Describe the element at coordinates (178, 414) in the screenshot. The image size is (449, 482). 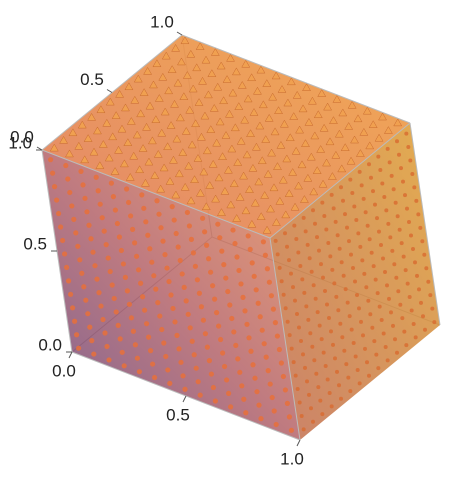
I see `tick-label: 0.5` at that location.